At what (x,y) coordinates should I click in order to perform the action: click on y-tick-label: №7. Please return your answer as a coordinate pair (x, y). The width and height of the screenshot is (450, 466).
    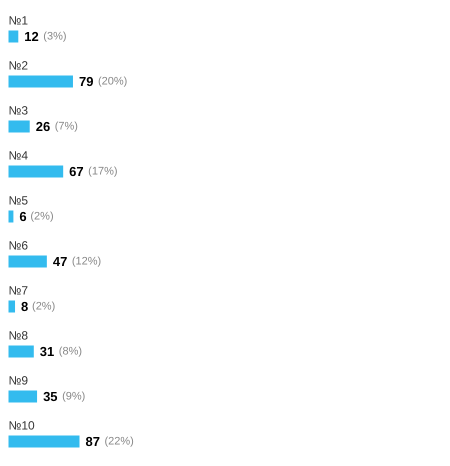
    Looking at the image, I should click on (18, 291).